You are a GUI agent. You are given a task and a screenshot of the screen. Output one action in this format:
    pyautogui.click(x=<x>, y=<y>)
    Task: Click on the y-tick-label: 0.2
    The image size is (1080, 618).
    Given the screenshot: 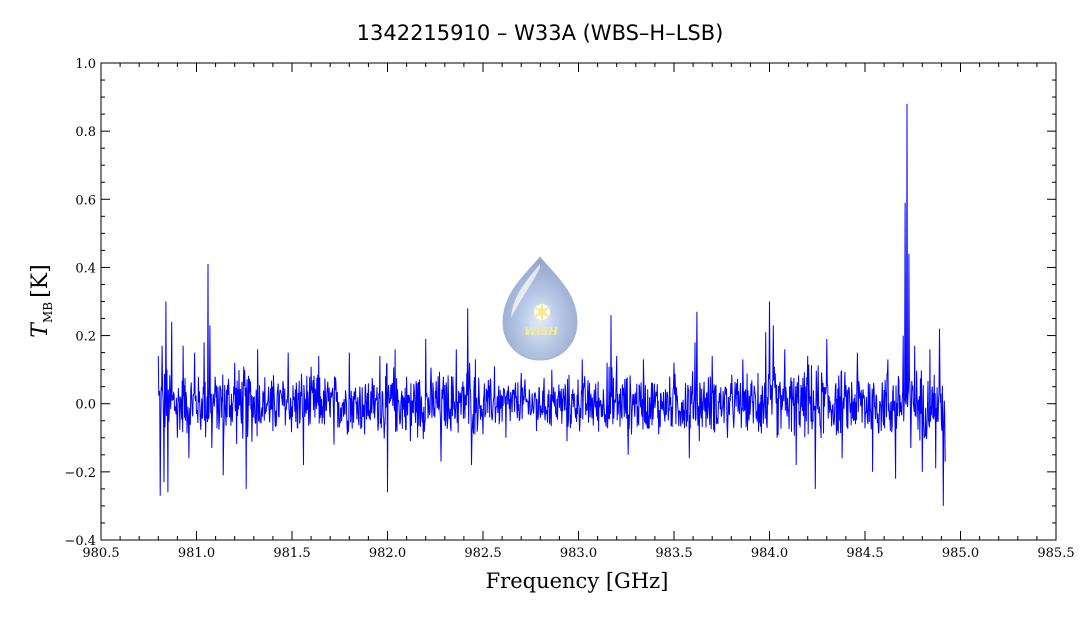 What is the action you would take?
    pyautogui.click(x=85, y=337)
    